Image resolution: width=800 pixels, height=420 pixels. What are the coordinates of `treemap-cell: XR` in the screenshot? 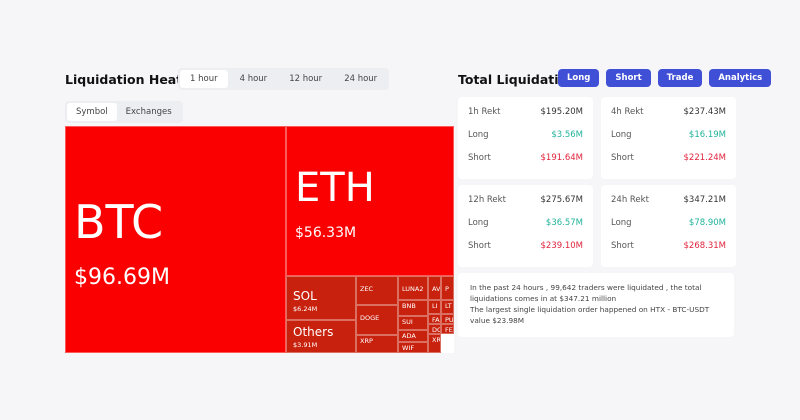 It's located at (434, 343).